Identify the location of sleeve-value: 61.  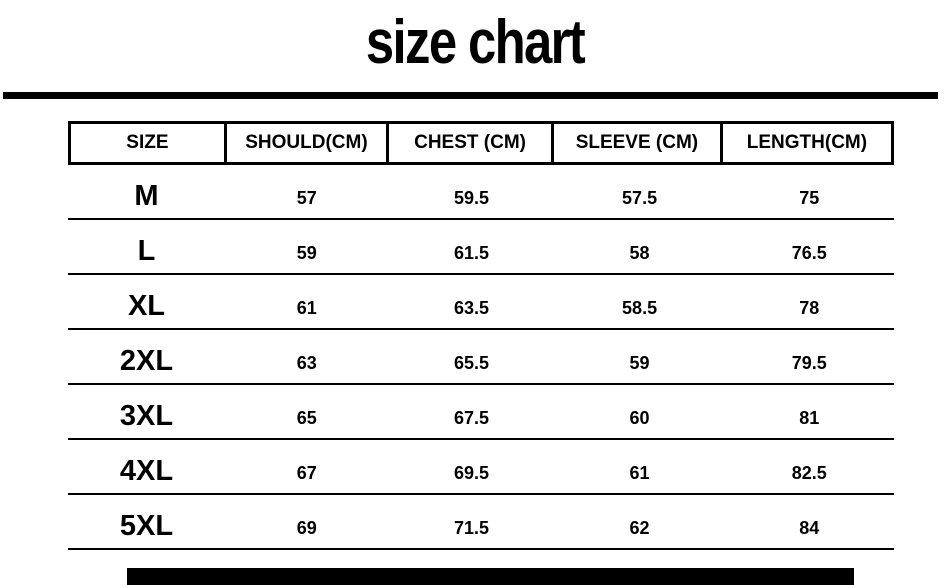
(639, 473).